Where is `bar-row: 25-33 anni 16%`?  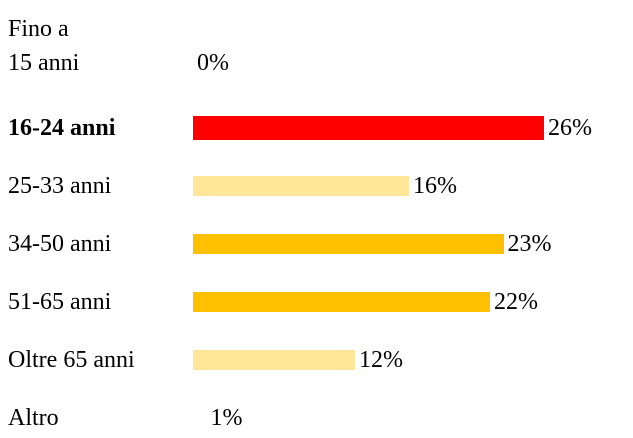
bar-row: 25-33 anni 16% is located at coordinates (318, 186).